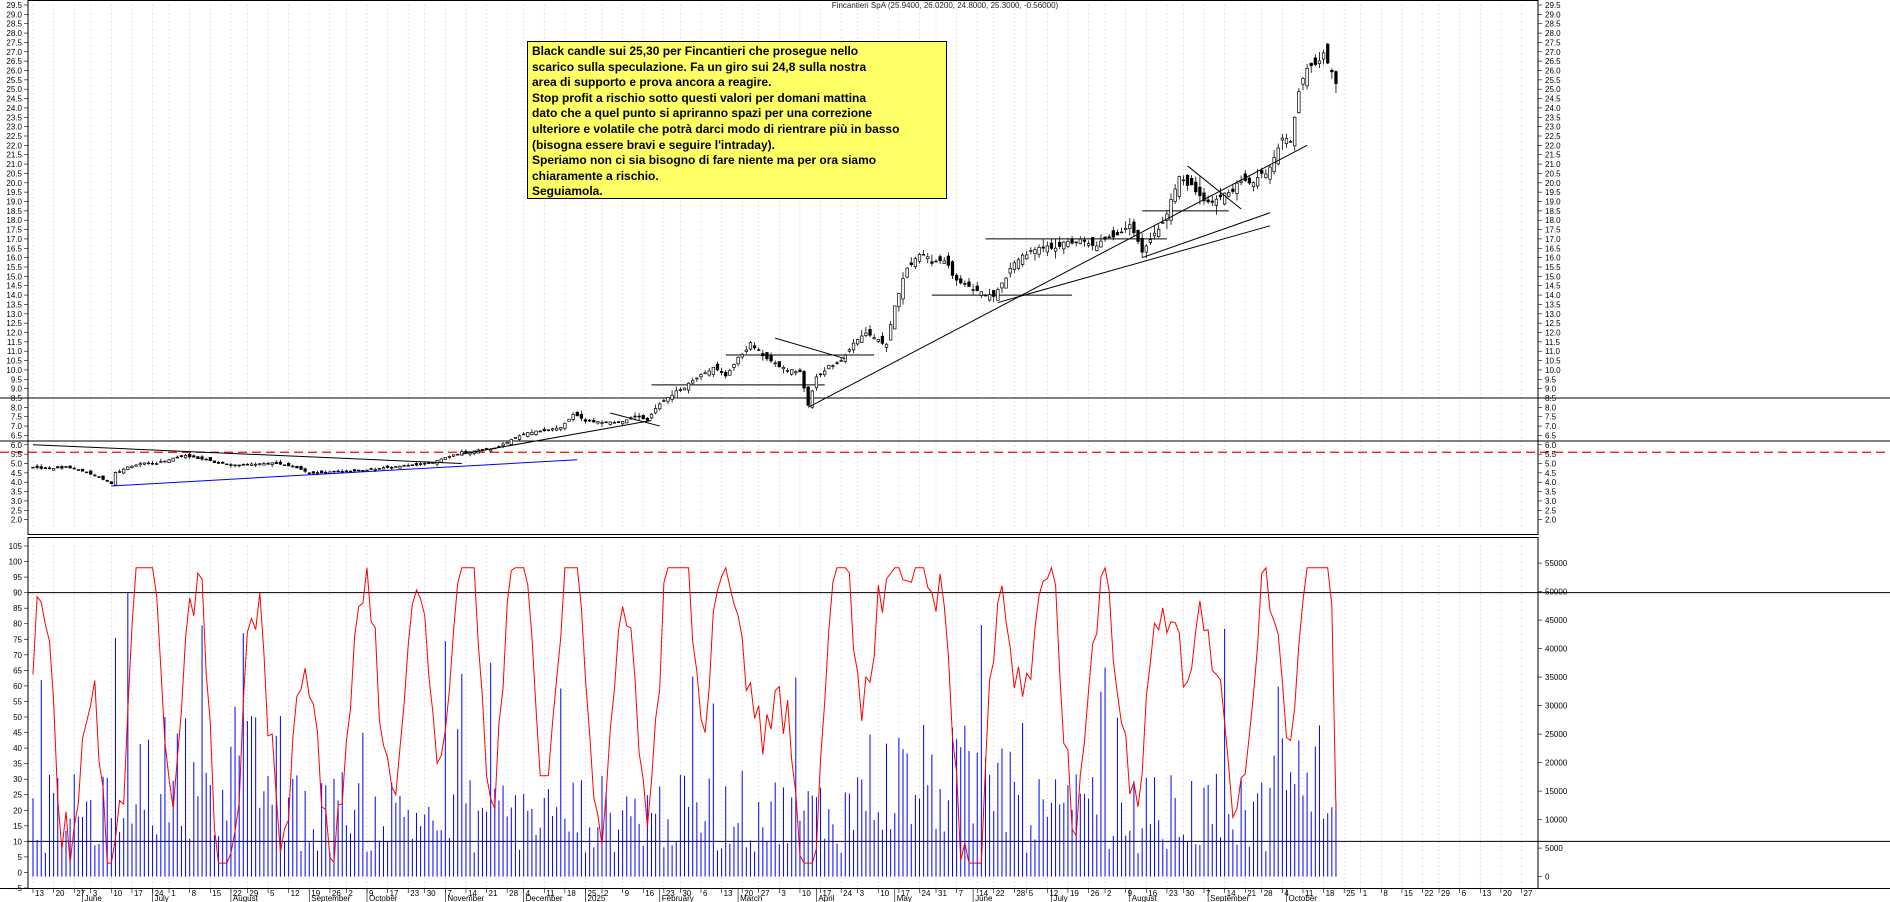  I want to click on month-label: December, so click(544, 898).